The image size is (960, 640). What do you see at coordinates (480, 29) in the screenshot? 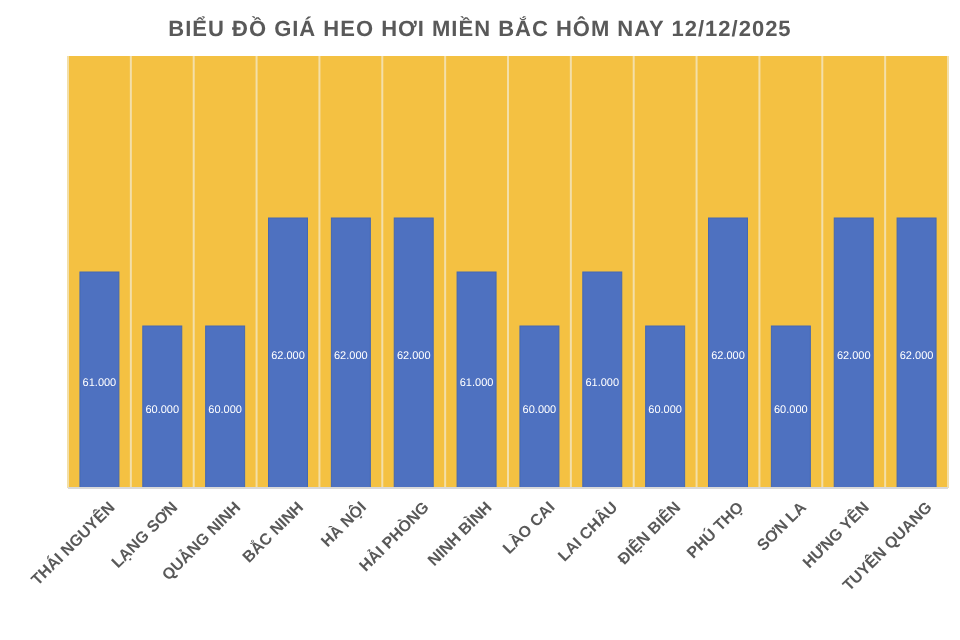
I see `chart-title: BIỂU ĐỒ GIÁ HEO HƠI MIỀN BẮC HÔM NAY 12/12/2025` at bounding box center [480, 29].